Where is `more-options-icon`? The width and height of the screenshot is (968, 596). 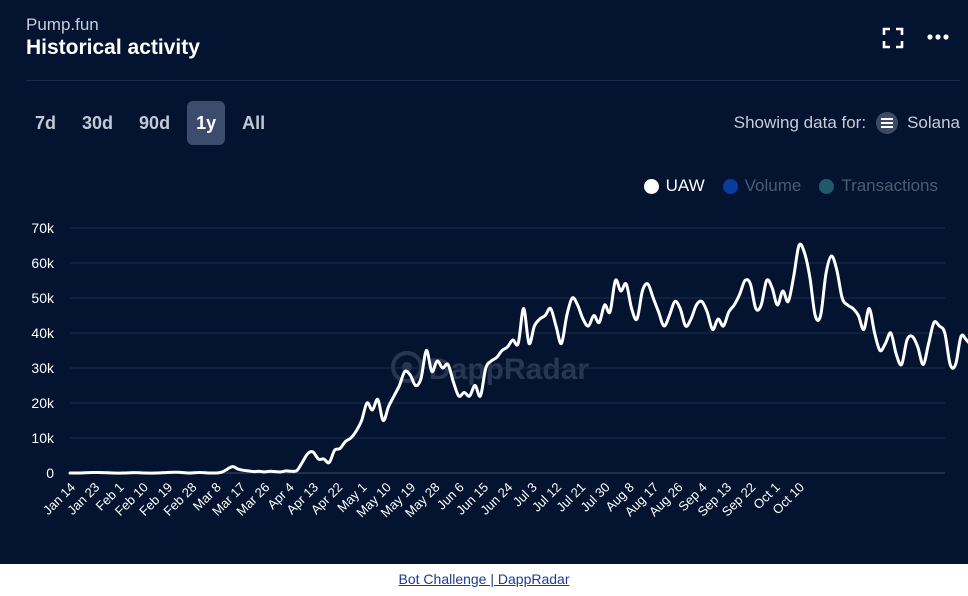 more-options-icon is located at coordinates (938, 37).